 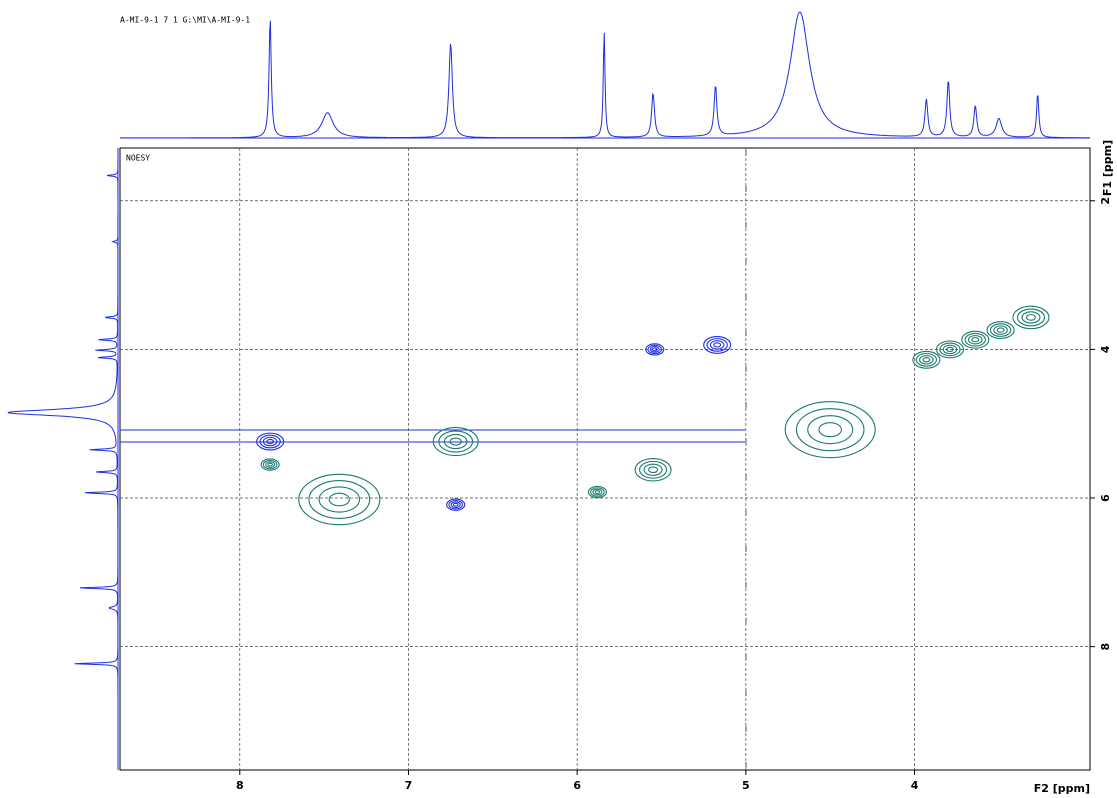 I want to click on y-tick-label: 4, so click(x=1105, y=349).